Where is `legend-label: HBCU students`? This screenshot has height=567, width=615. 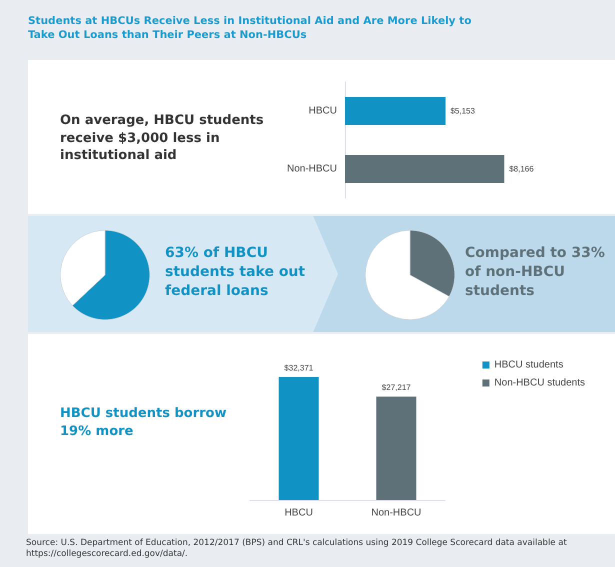
legend-label: HBCU students is located at coordinates (529, 365).